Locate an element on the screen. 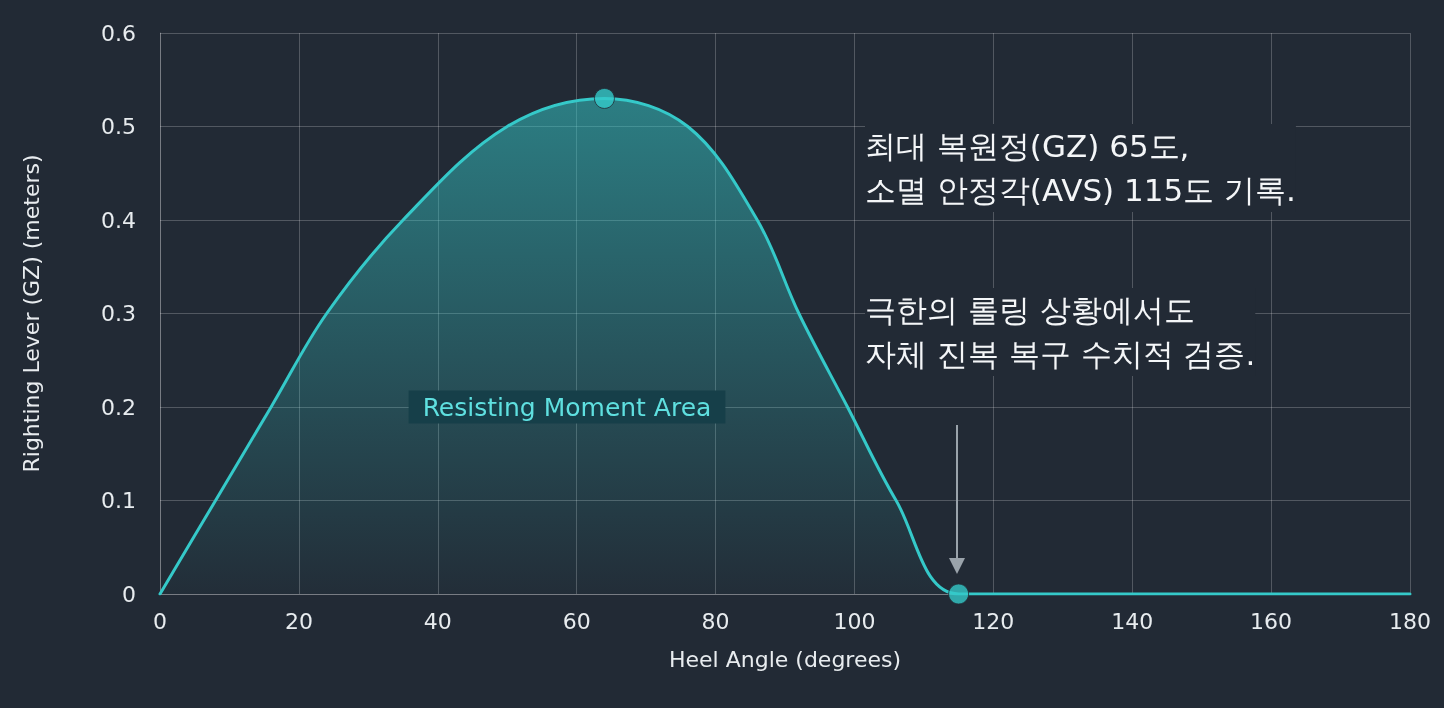 The height and width of the screenshot is (708, 1444). y-tick-label: 0.3 is located at coordinates (118, 313).